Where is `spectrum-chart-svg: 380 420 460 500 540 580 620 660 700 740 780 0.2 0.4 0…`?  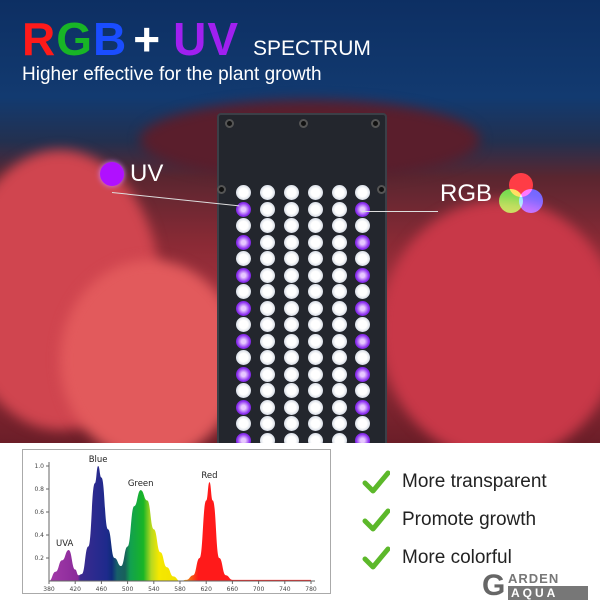
spectrum-chart-svg: 380 420 460 500 540 580 620 660 700 740 780 0.2 0.4 0… is located at coordinates (175, 524).